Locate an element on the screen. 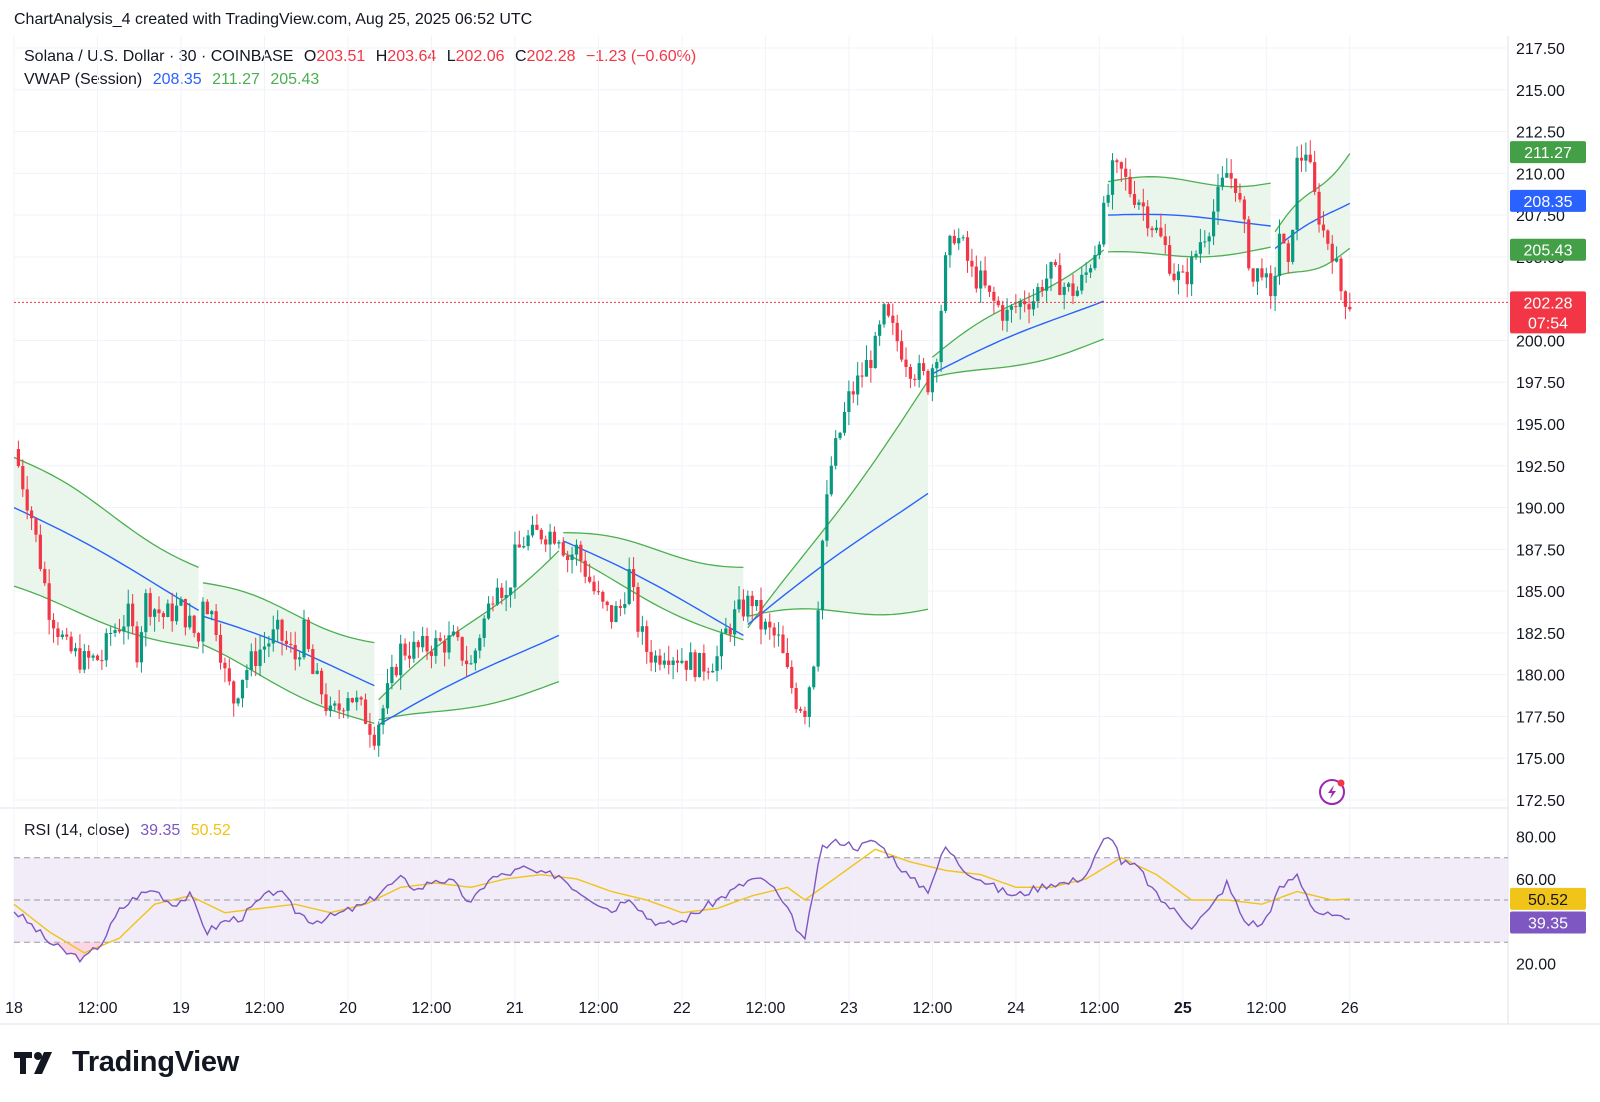 This screenshot has height=1102, width=1600. vwap-line is located at coordinates (106, 559).